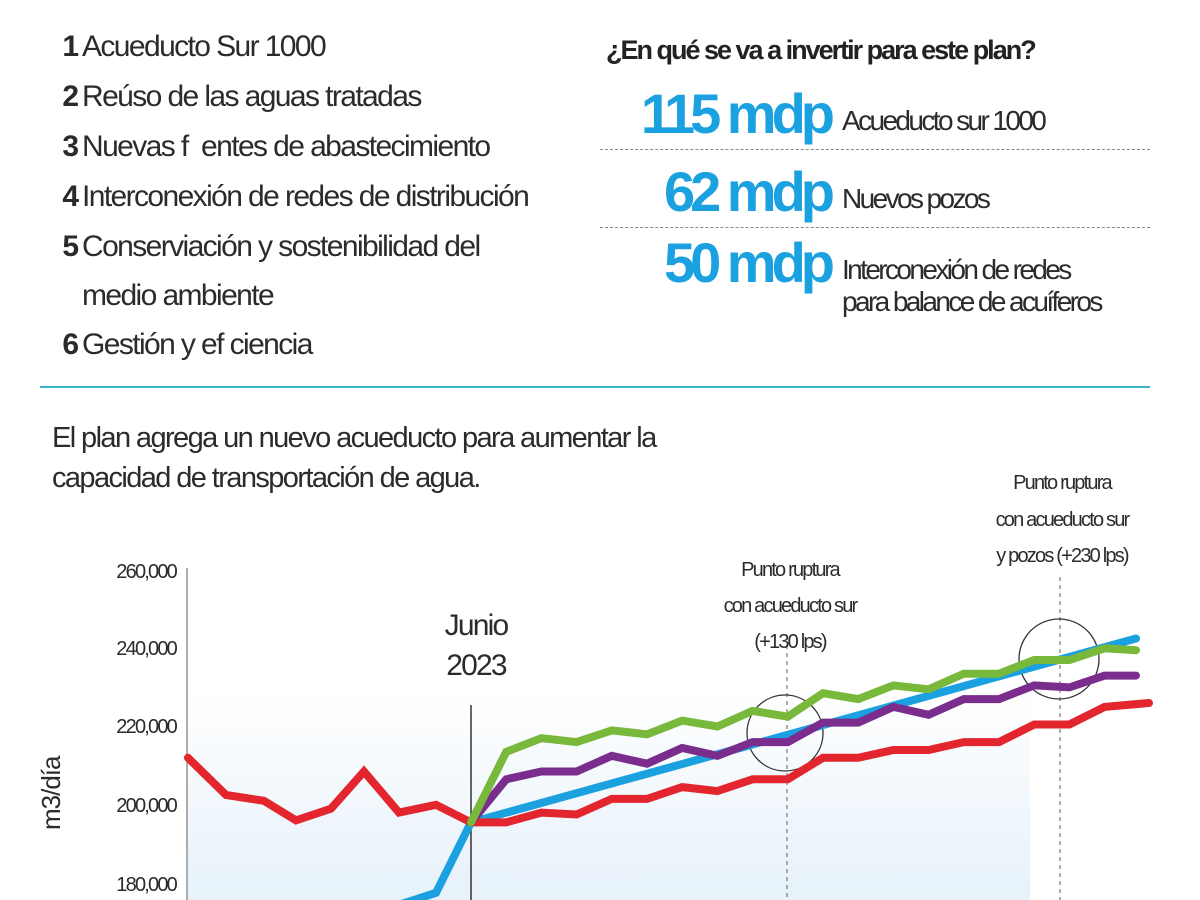 This screenshot has height=900, width=1200. Describe the element at coordinates (737, 113) in the screenshot. I see `investment-amount: 115 mdp` at that location.